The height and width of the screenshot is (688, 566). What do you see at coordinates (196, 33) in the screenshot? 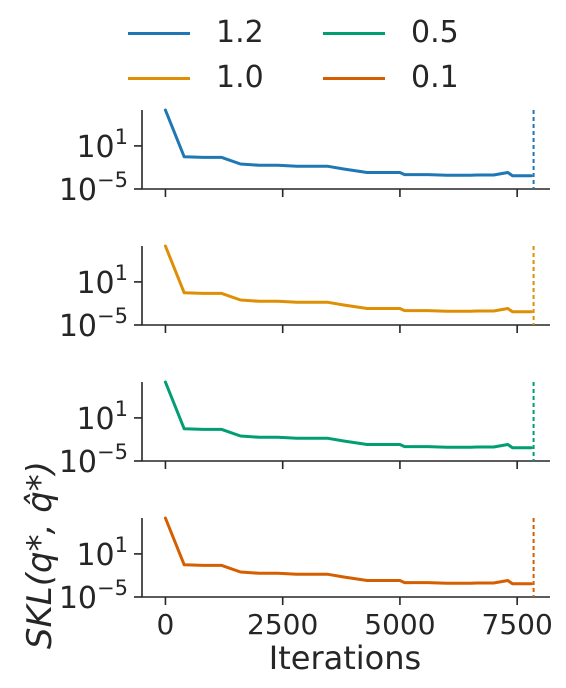
I see `legend-entry-1: 1.2` at bounding box center [196, 33].